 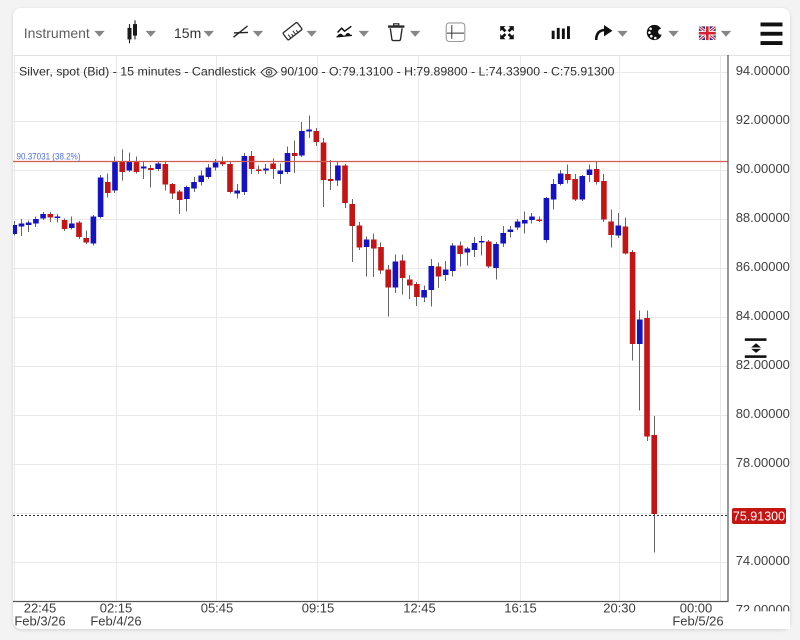 What do you see at coordinates (57, 33) in the screenshot?
I see `svg-text: Instrument` at bounding box center [57, 33].